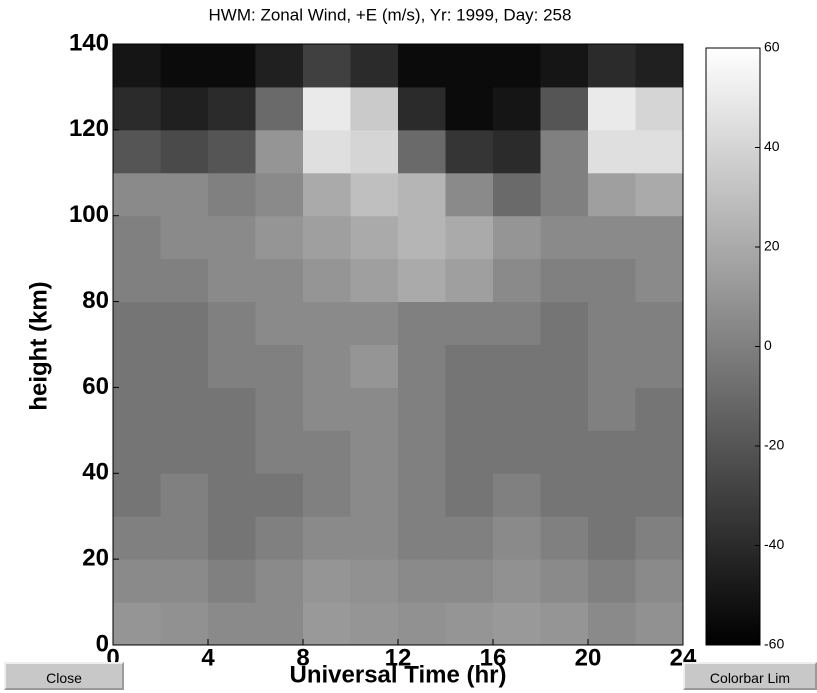 The image size is (817, 693). Describe the element at coordinates (95, 557) in the screenshot. I see `y-tick-label: 20` at that location.